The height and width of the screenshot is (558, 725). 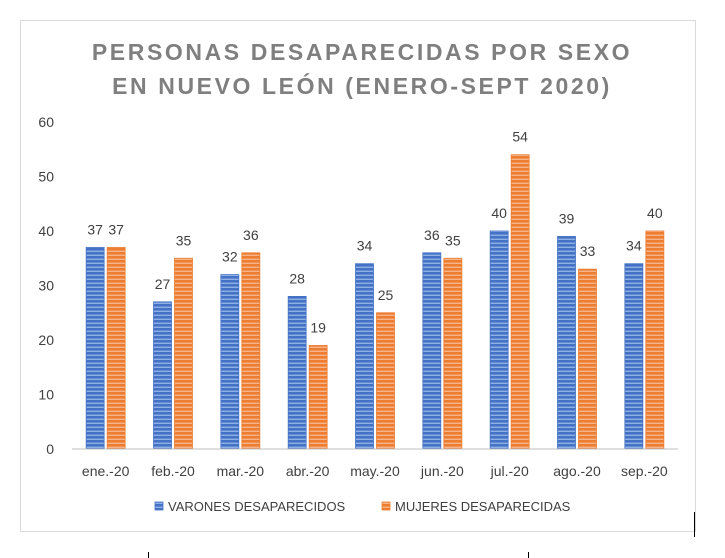 What do you see at coordinates (483, 506) in the screenshot?
I see `legend-label: MUJERES DESAPARECIDAS` at bounding box center [483, 506].